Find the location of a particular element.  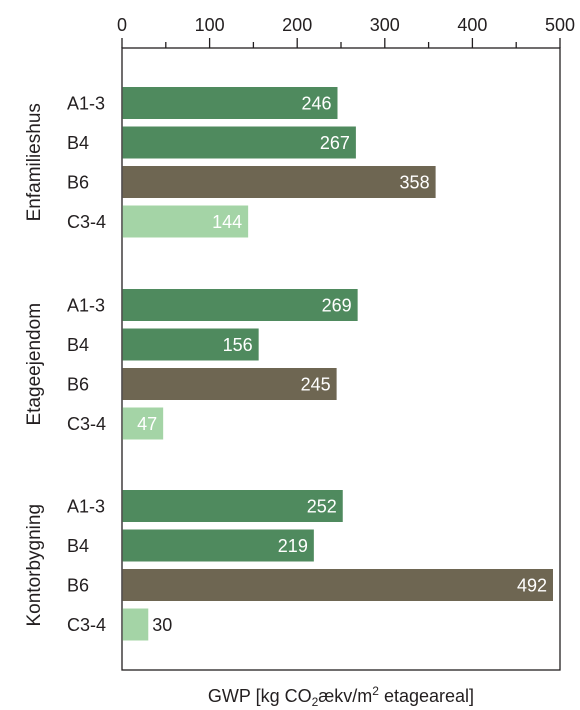

data-label: 156 is located at coordinates (238, 345).